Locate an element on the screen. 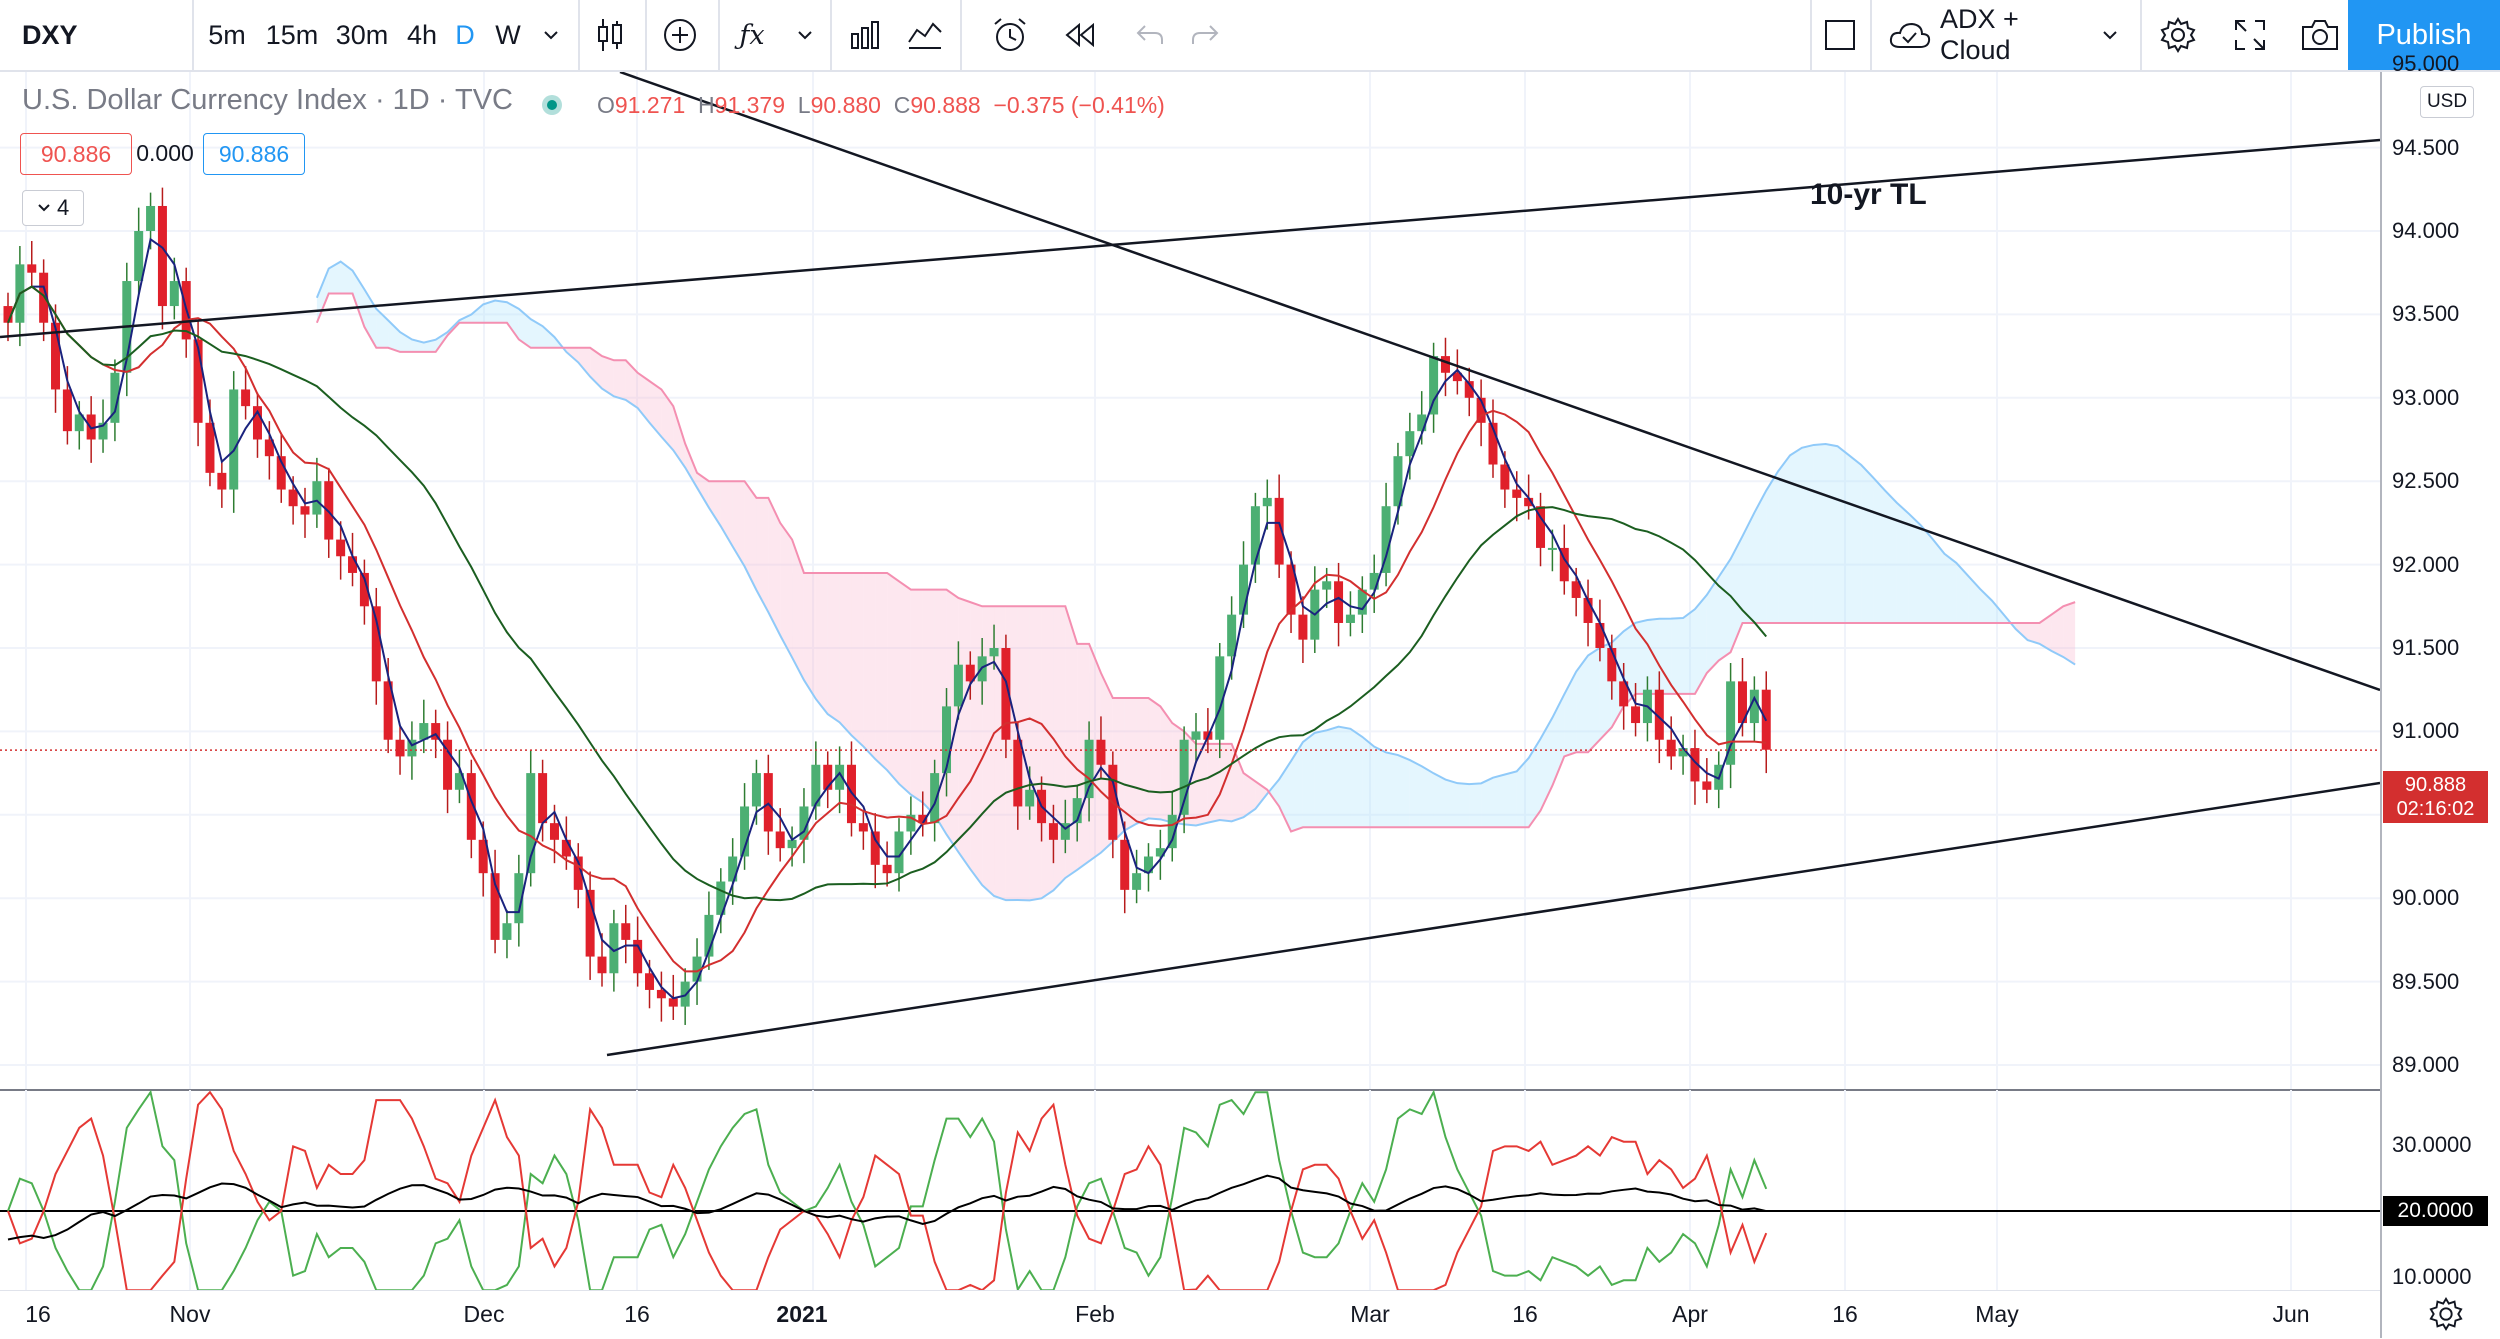 Image resolution: width=2500 pixels, height=1339 pixels. replay-icon is located at coordinates (1080, 35).